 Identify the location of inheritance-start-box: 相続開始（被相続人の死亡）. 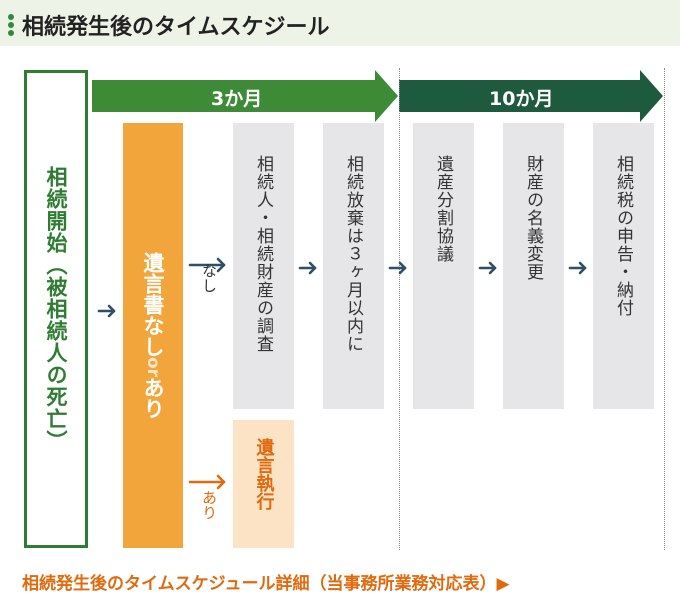
(56, 309).